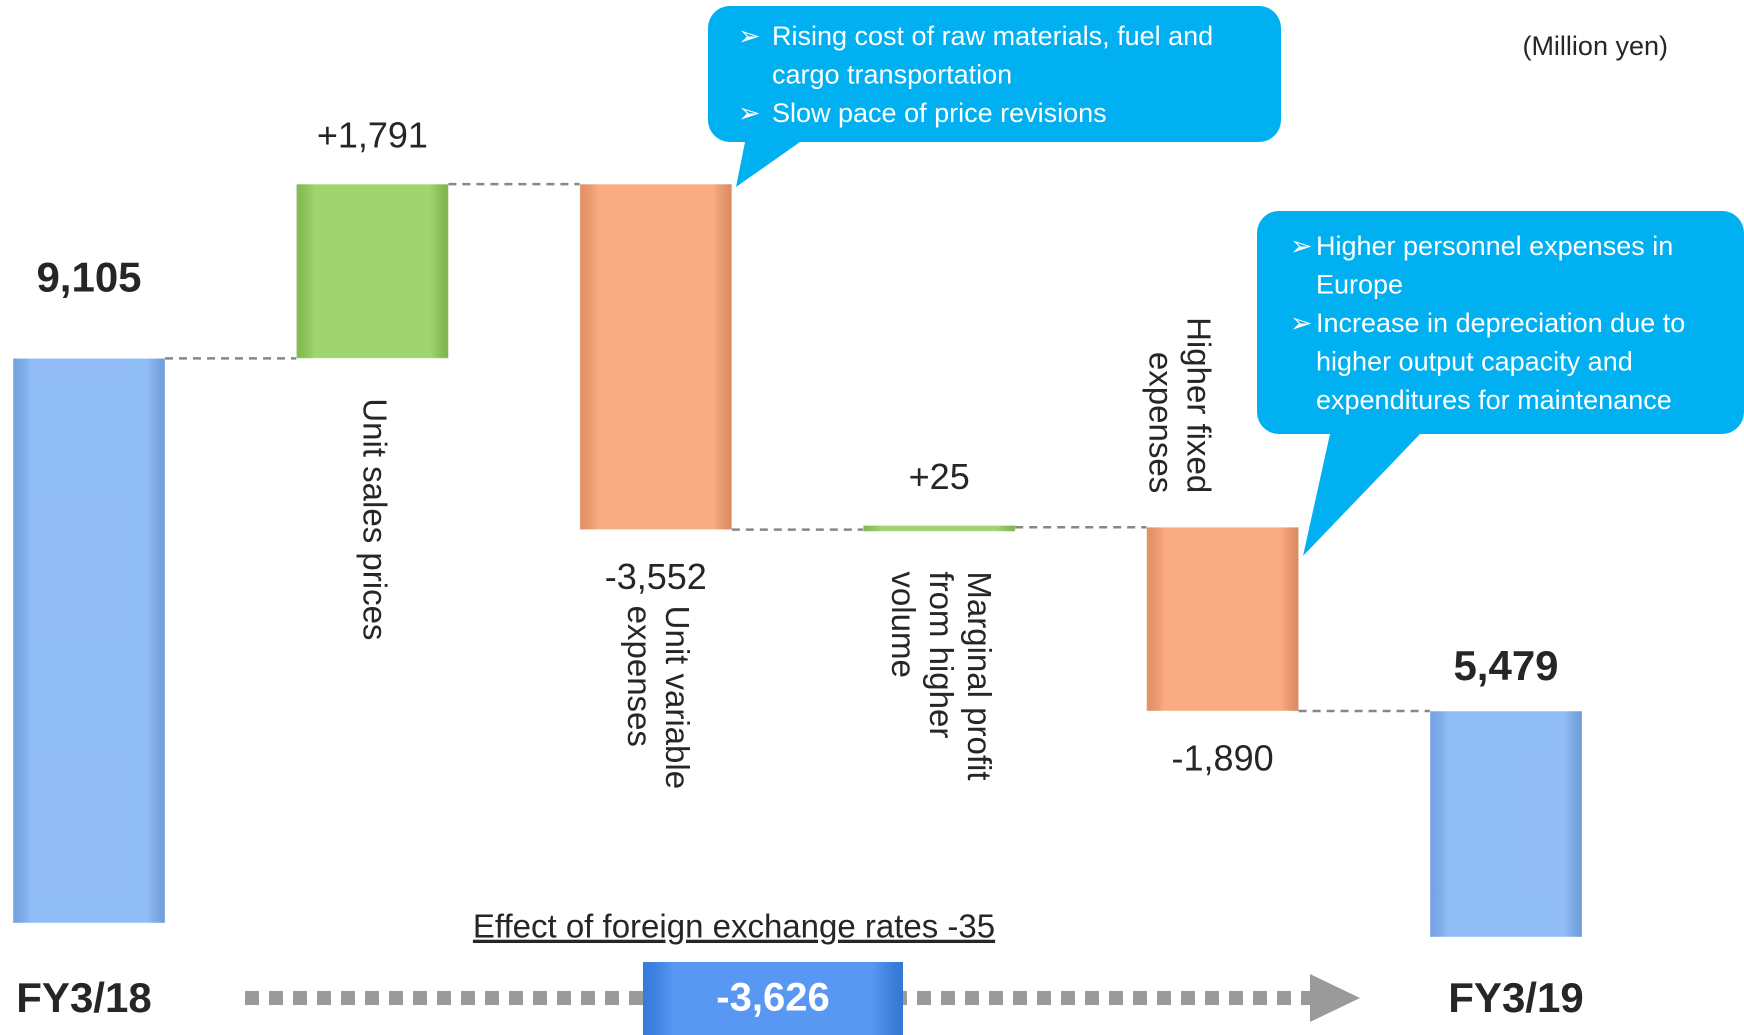 The width and height of the screenshot is (1744, 1035). I want to click on change-box-shade, so click(773, 998).